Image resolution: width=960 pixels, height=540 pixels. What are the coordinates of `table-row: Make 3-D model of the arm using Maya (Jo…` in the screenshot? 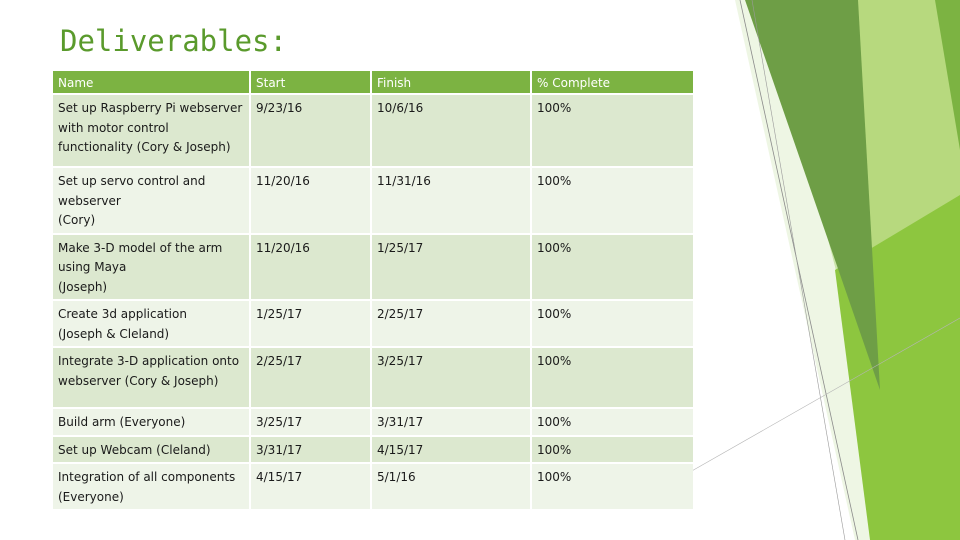 It's located at (373, 267).